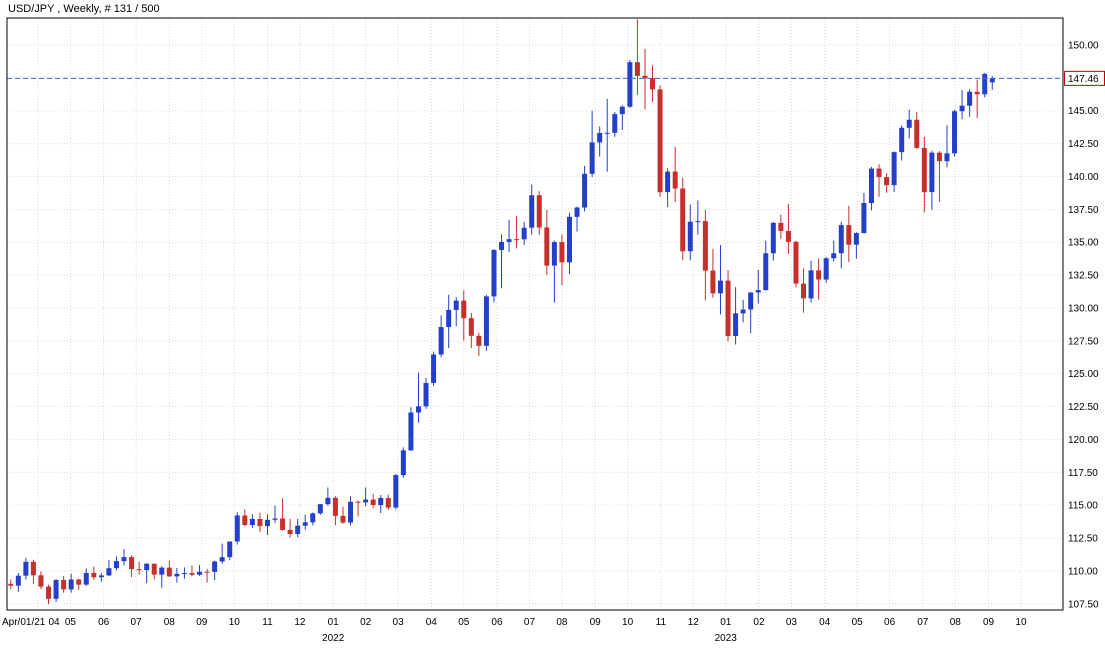 The image size is (1105, 652). What do you see at coordinates (24, 622) in the screenshot?
I see `x-axis-start-label: Apr/01/21` at bounding box center [24, 622].